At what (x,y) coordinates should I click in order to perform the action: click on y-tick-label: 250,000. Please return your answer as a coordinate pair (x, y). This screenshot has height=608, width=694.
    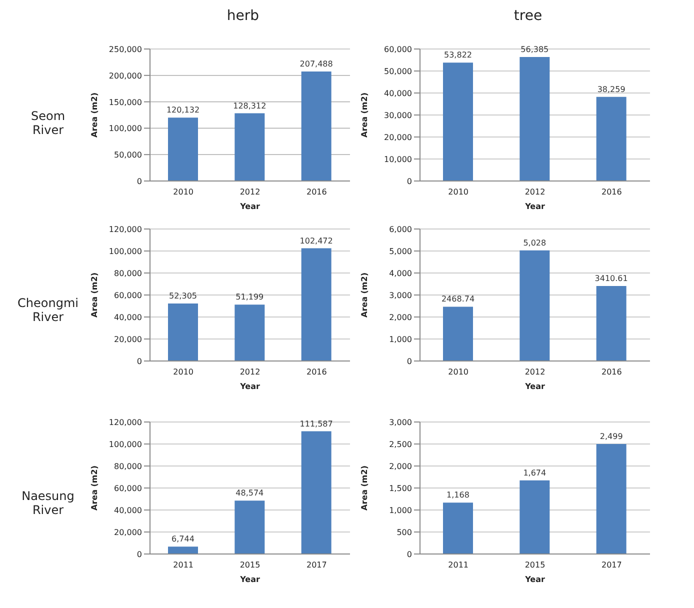
    Looking at the image, I should click on (125, 49).